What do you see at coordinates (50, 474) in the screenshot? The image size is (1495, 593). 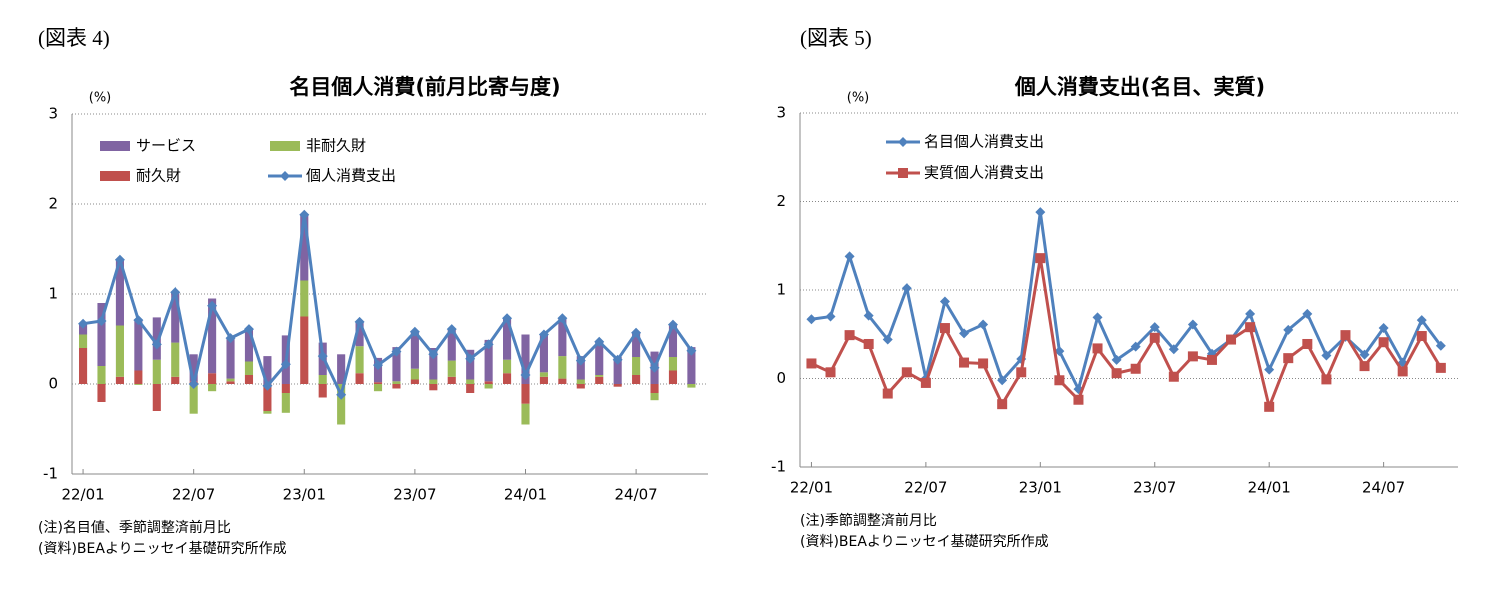 I see `y-tick-label: -1` at bounding box center [50, 474].